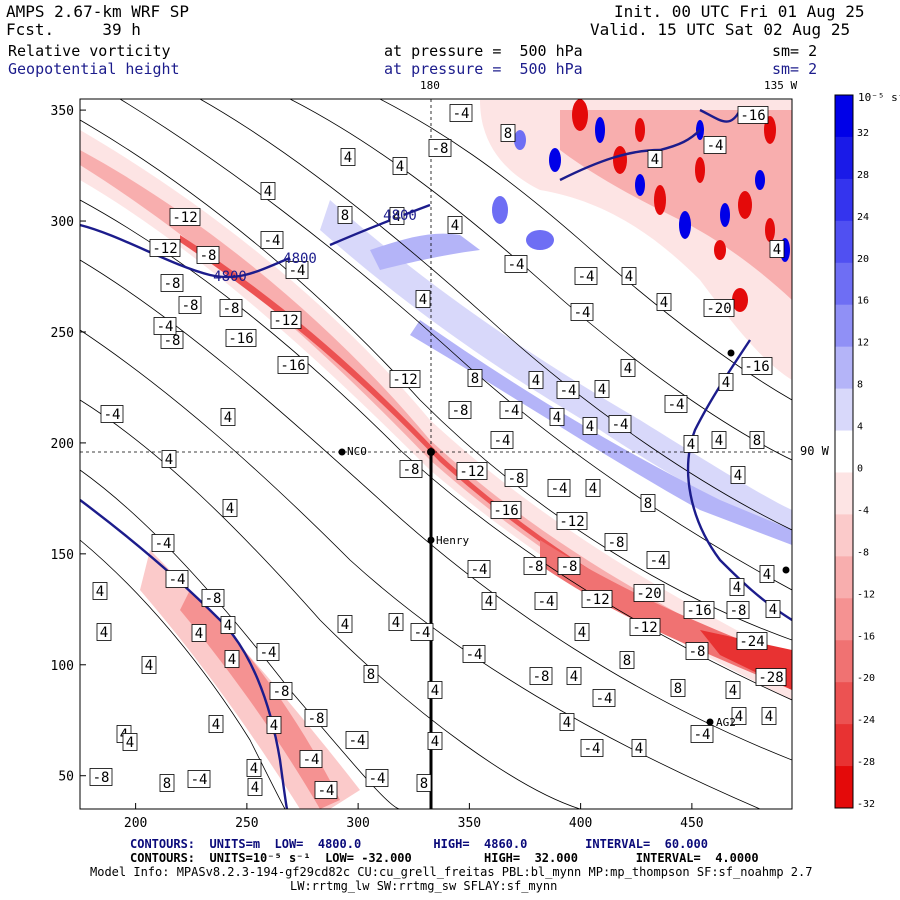  What do you see at coordinates (62, 444) in the screenshot?
I see `y-tick-label: 200` at bounding box center [62, 444].